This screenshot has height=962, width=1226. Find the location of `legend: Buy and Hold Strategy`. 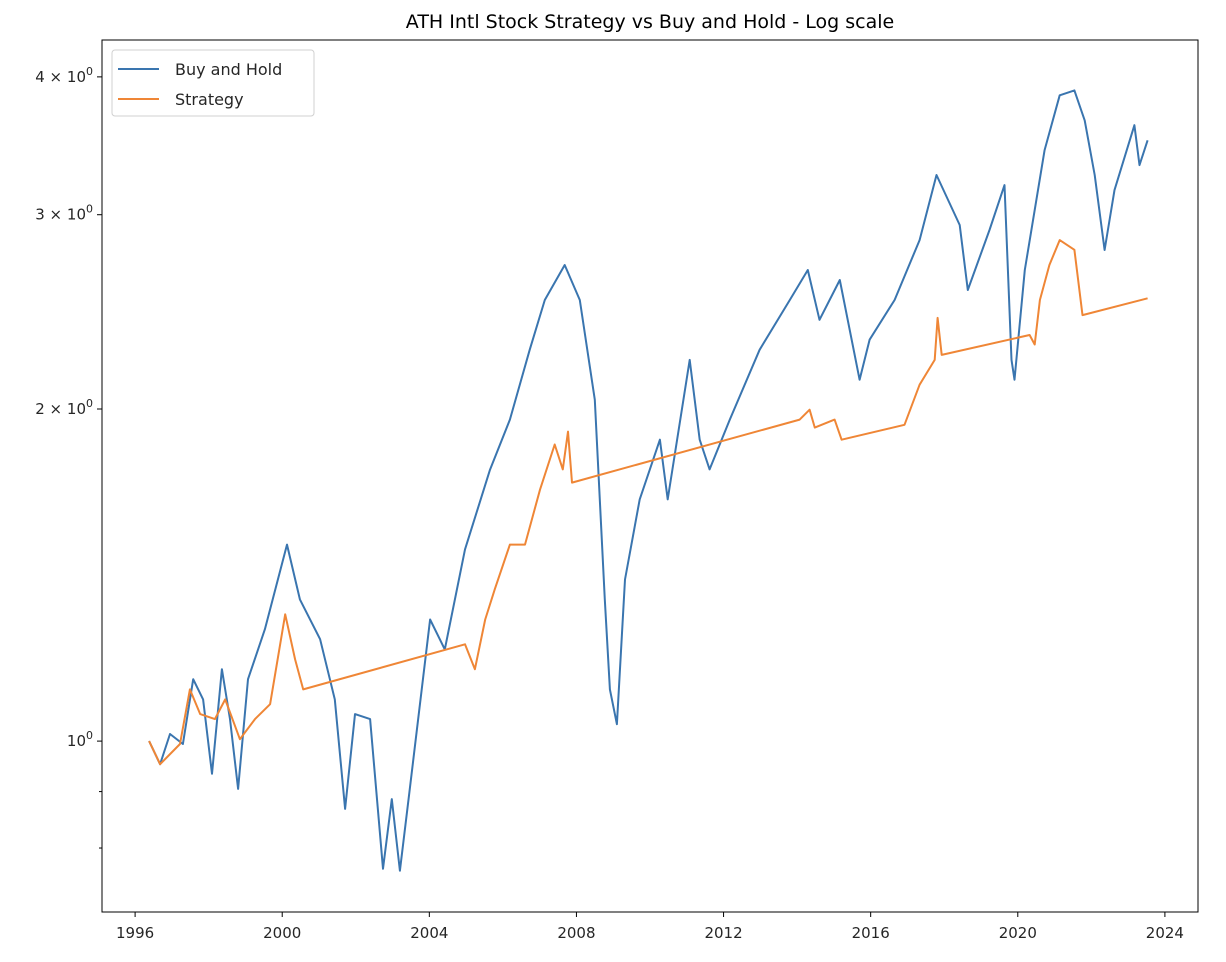

legend: Buy and Hold Strategy is located at coordinates (213, 83).